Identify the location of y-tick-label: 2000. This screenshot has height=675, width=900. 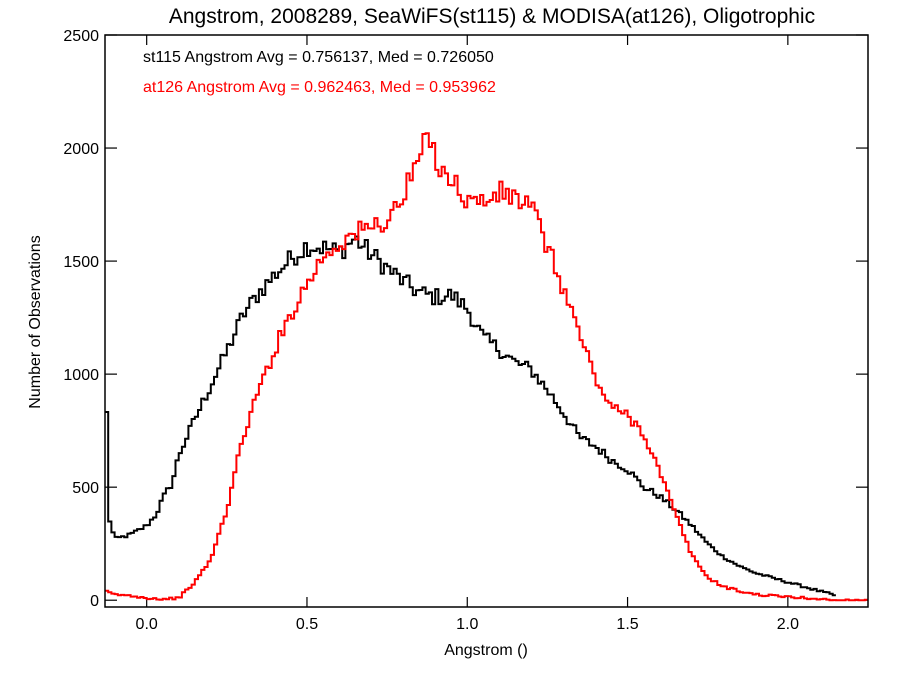
(81, 149).